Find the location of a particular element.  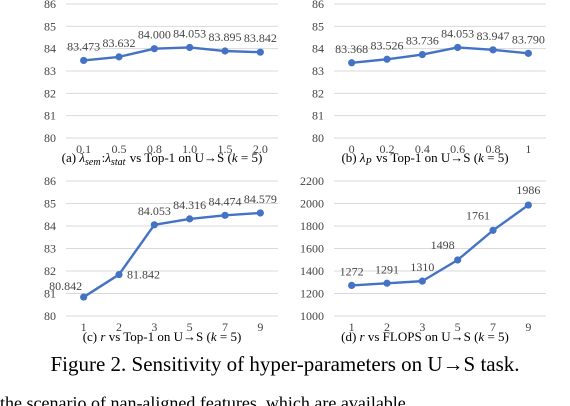

data-label: 81.842 is located at coordinates (143, 275).